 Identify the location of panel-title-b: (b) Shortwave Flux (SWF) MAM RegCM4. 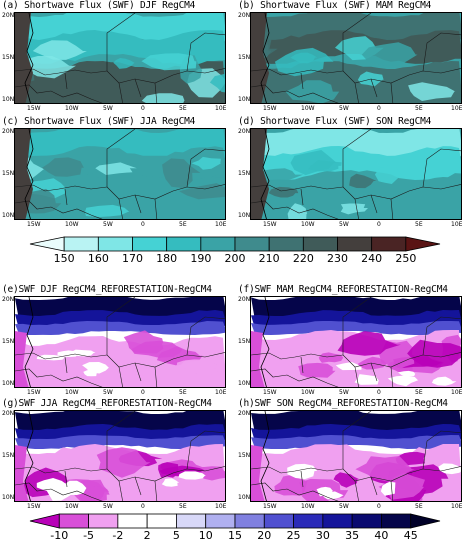
(335, 5).